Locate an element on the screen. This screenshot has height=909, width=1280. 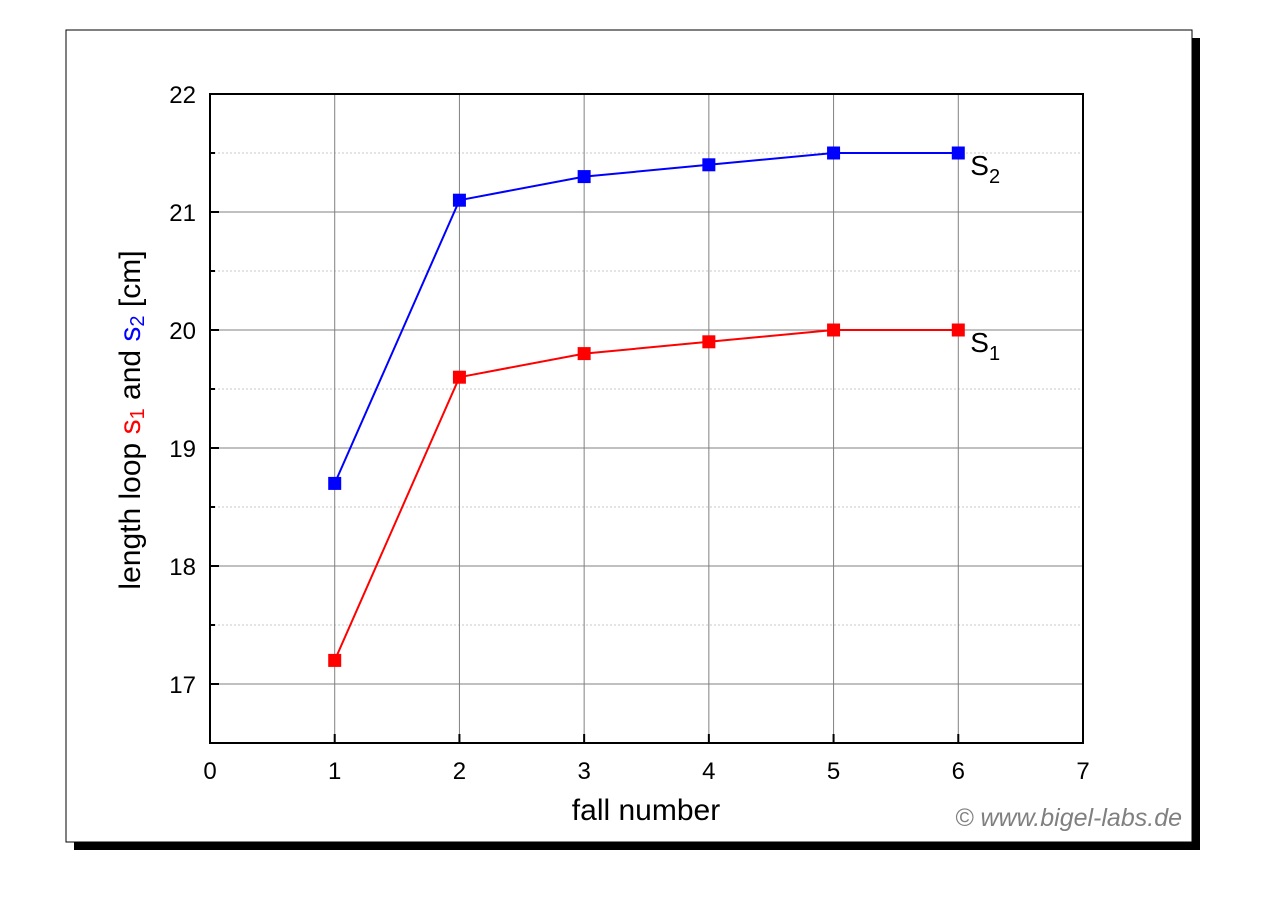
series-label: S2 is located at coordinates (985, 169).